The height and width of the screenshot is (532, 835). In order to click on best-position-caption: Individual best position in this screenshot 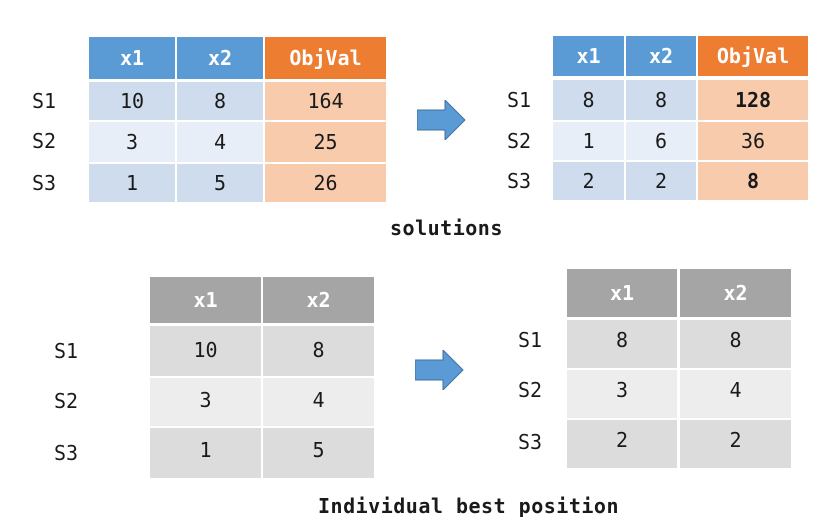, I will do `click(468, 506)`.